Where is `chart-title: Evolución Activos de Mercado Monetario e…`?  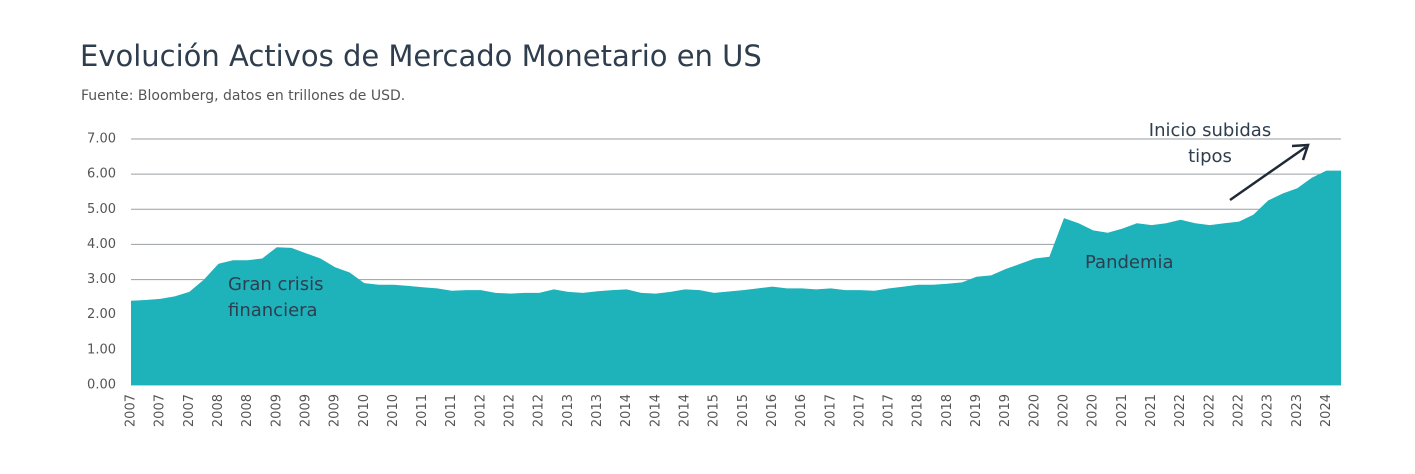
chart-title: Evolución Activos de Mercado Monetario e… is located at coordinates (421, 56).